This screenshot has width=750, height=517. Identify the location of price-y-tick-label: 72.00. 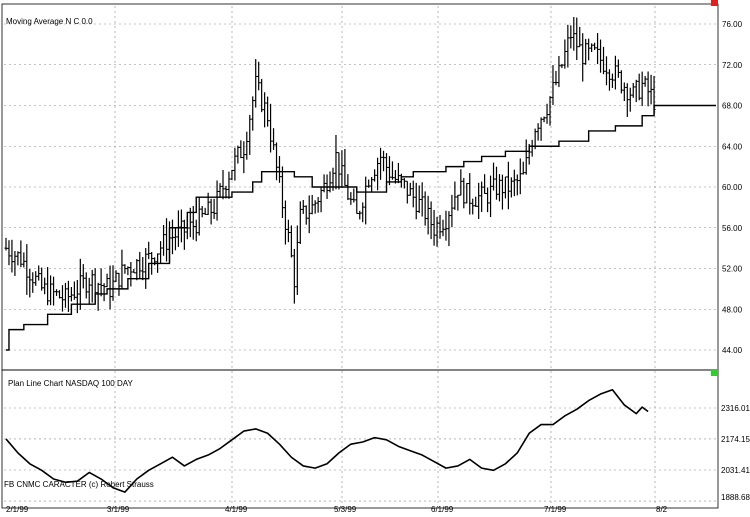
(732, 65).